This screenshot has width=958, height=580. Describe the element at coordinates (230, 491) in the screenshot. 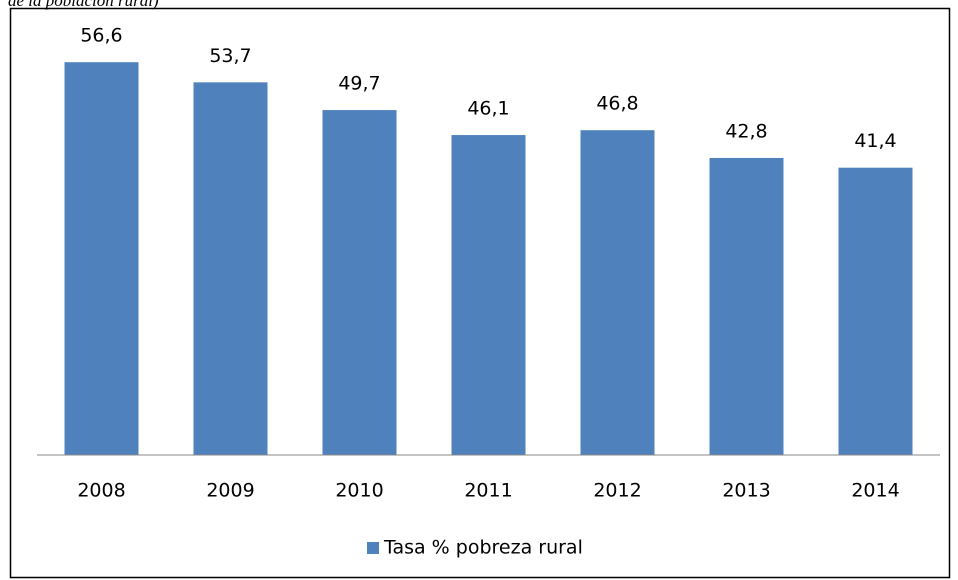

I see `x-tick-label: 2009` at that location.